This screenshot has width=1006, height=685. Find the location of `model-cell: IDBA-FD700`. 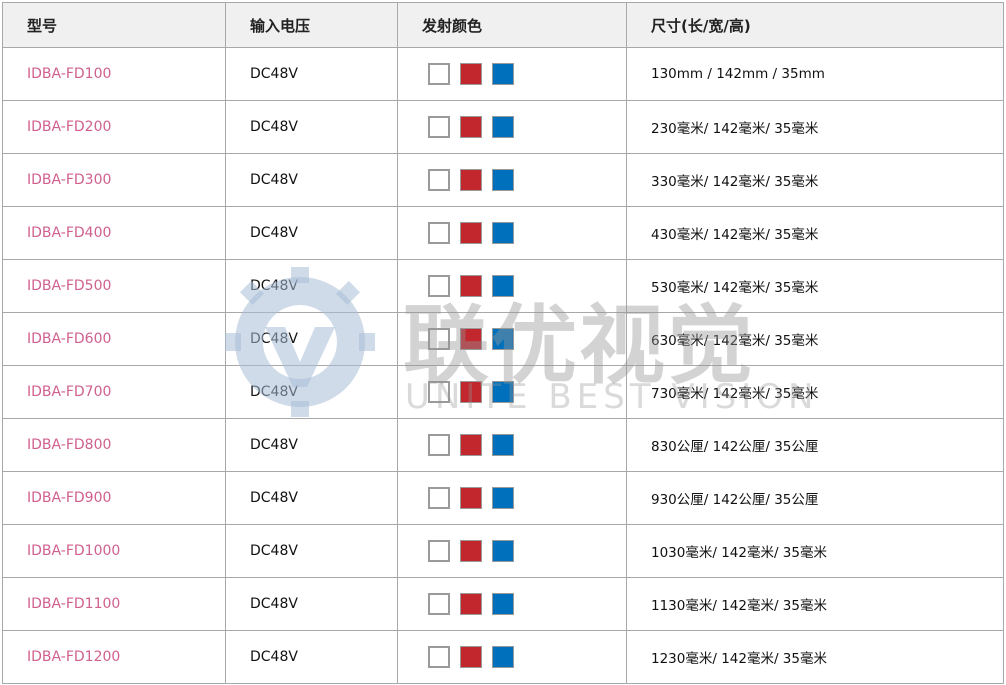

model-cell: IDBA-FD700 is located at coordinates (114, 392).